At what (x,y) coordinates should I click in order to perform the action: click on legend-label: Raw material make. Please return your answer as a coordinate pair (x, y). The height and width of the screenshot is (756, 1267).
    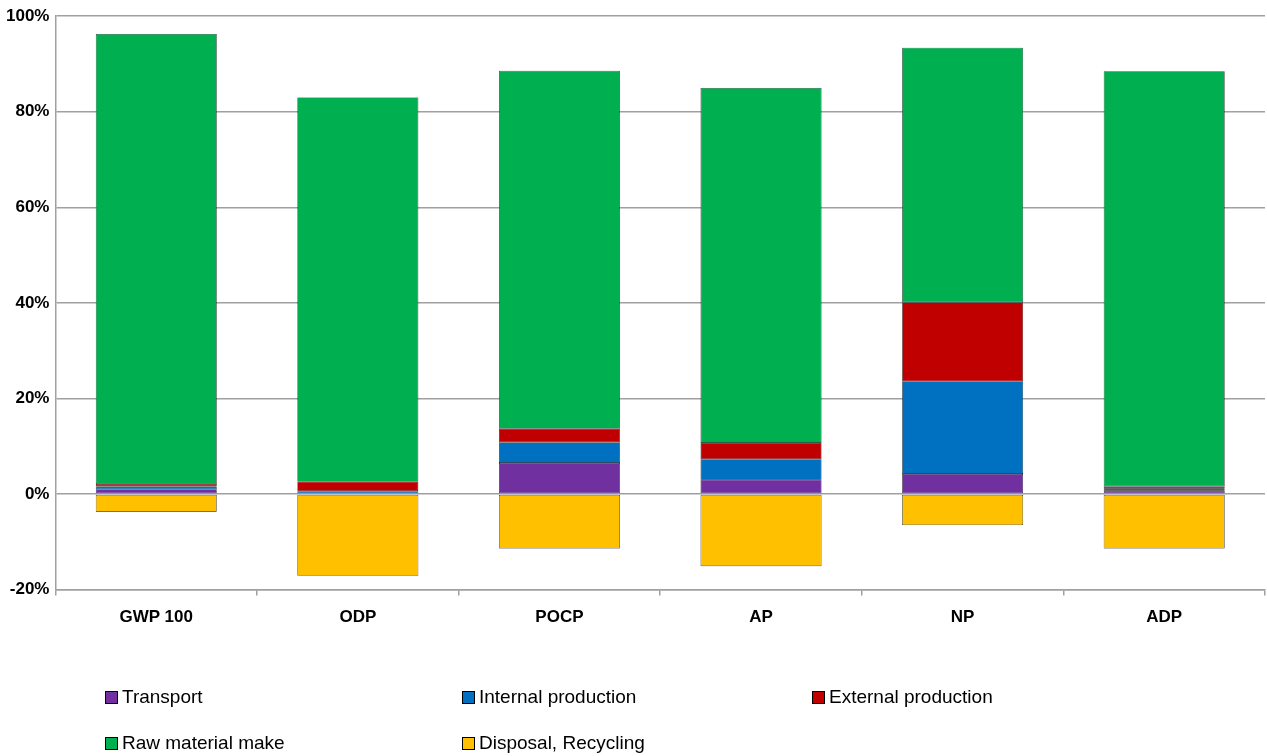
    Looking at the image, I should click on (203, 743).